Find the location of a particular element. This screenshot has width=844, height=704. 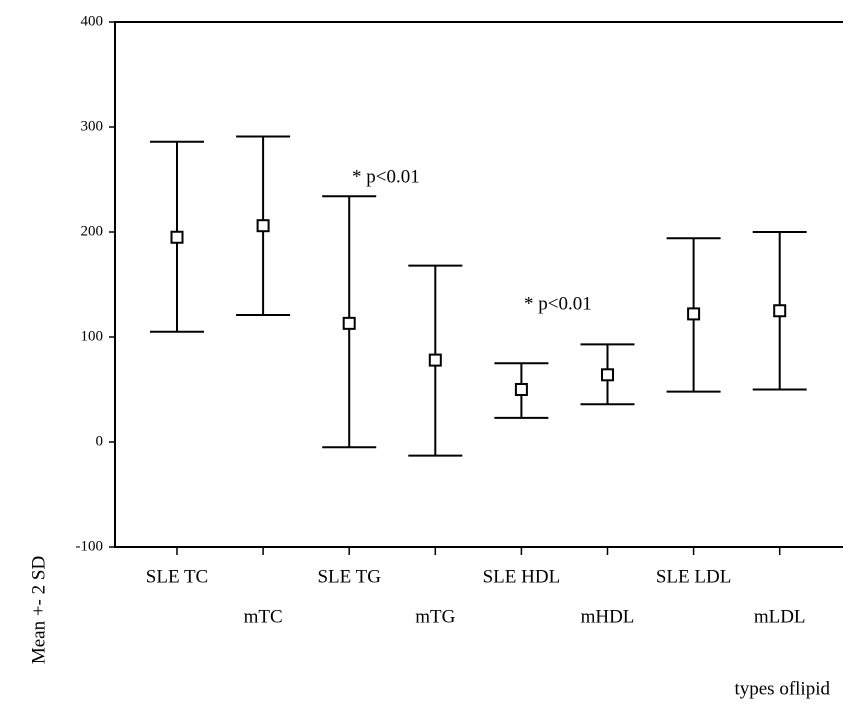

x-tick-label: mLDL is located at coordinates (780, 616).